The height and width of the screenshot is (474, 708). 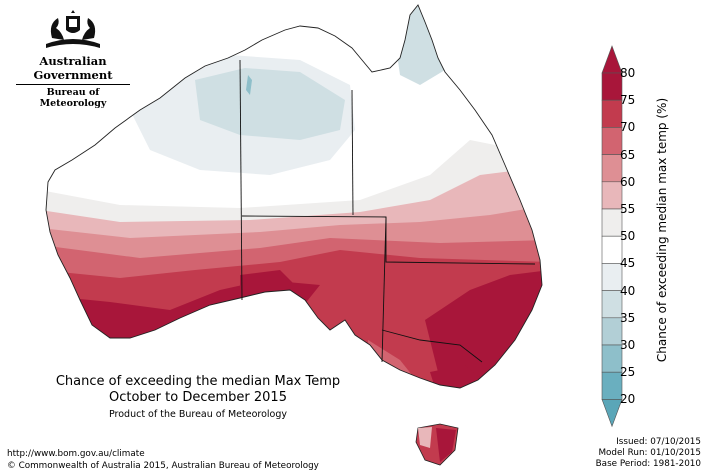 What do you see at coordinates (73, 68) in the screenshot?
I see `government-title: Australian Government` at bounding box center [73, 68].